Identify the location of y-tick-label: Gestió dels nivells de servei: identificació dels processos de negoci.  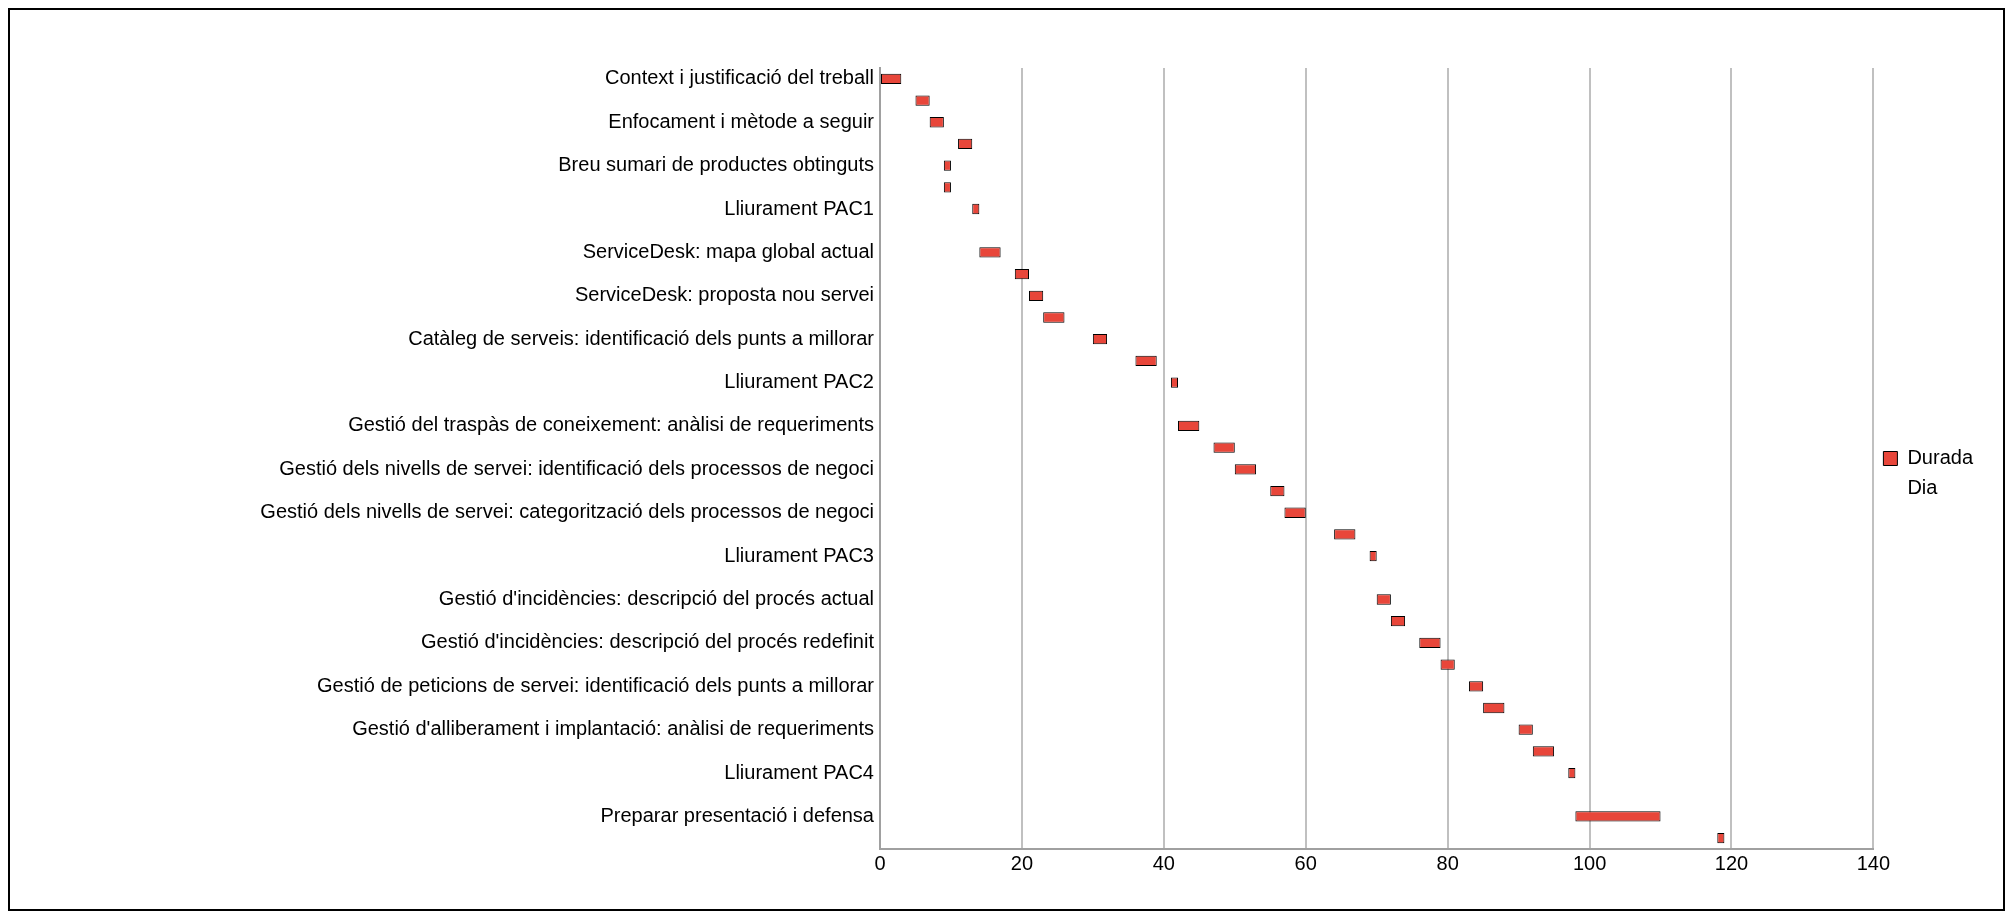
(576, 467).